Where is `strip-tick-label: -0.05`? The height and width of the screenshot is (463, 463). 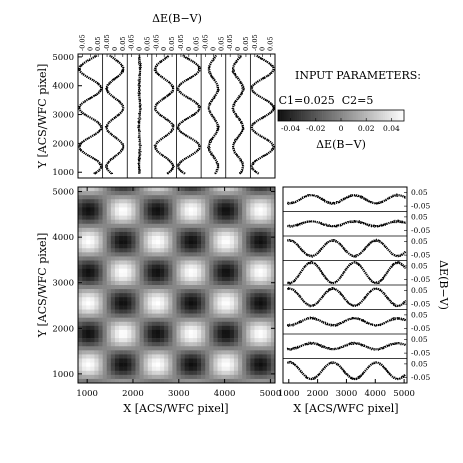 strip-tick-label: -0.05 is located at coordinates (420, 206).